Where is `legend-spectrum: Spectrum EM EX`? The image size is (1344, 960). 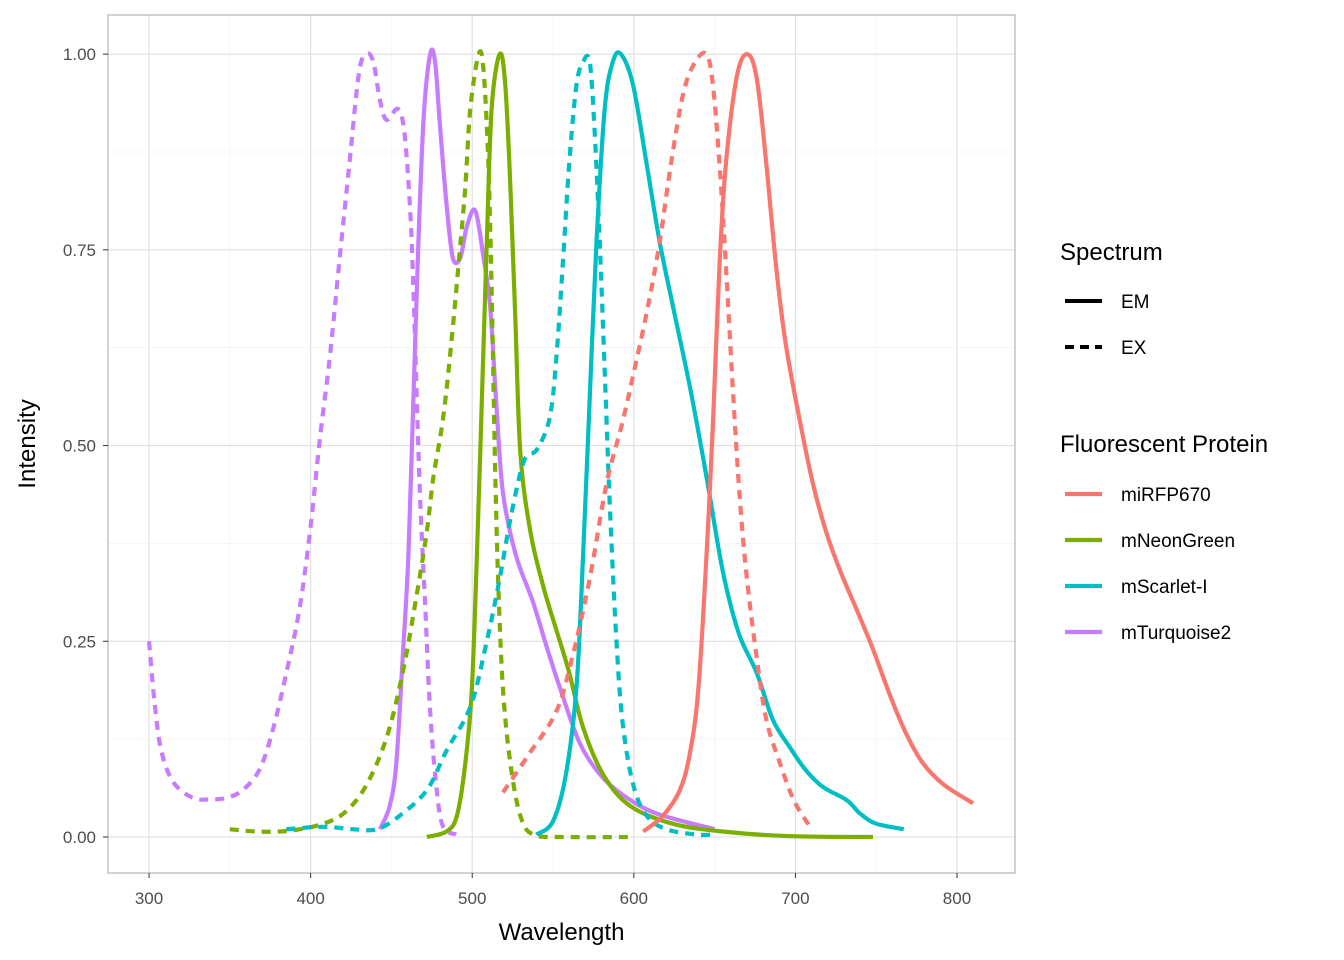
legend-spectrum: Spectrum EM EX is located at coordinates (1111, 299).